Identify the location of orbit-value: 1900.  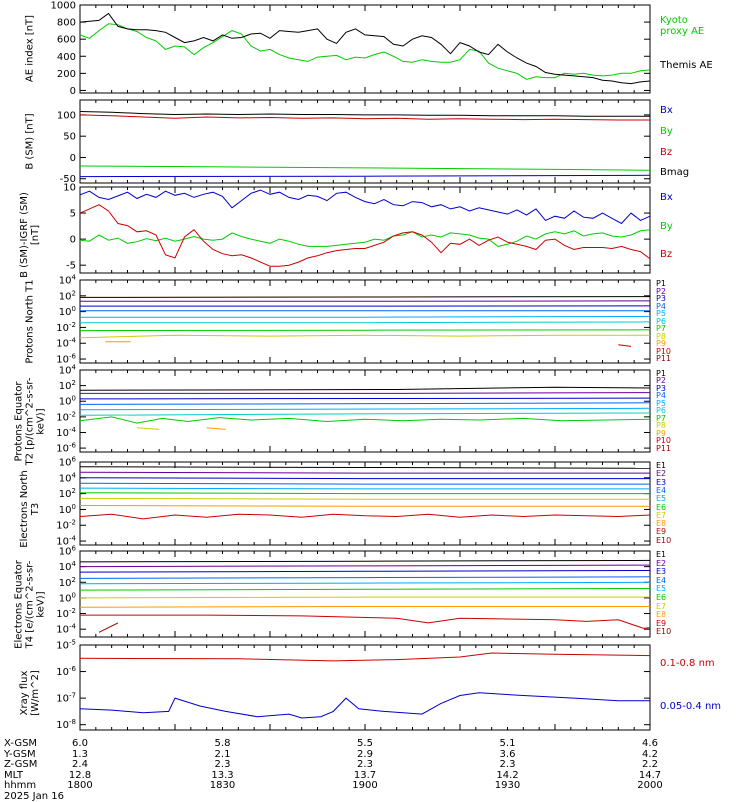
(365, 786).